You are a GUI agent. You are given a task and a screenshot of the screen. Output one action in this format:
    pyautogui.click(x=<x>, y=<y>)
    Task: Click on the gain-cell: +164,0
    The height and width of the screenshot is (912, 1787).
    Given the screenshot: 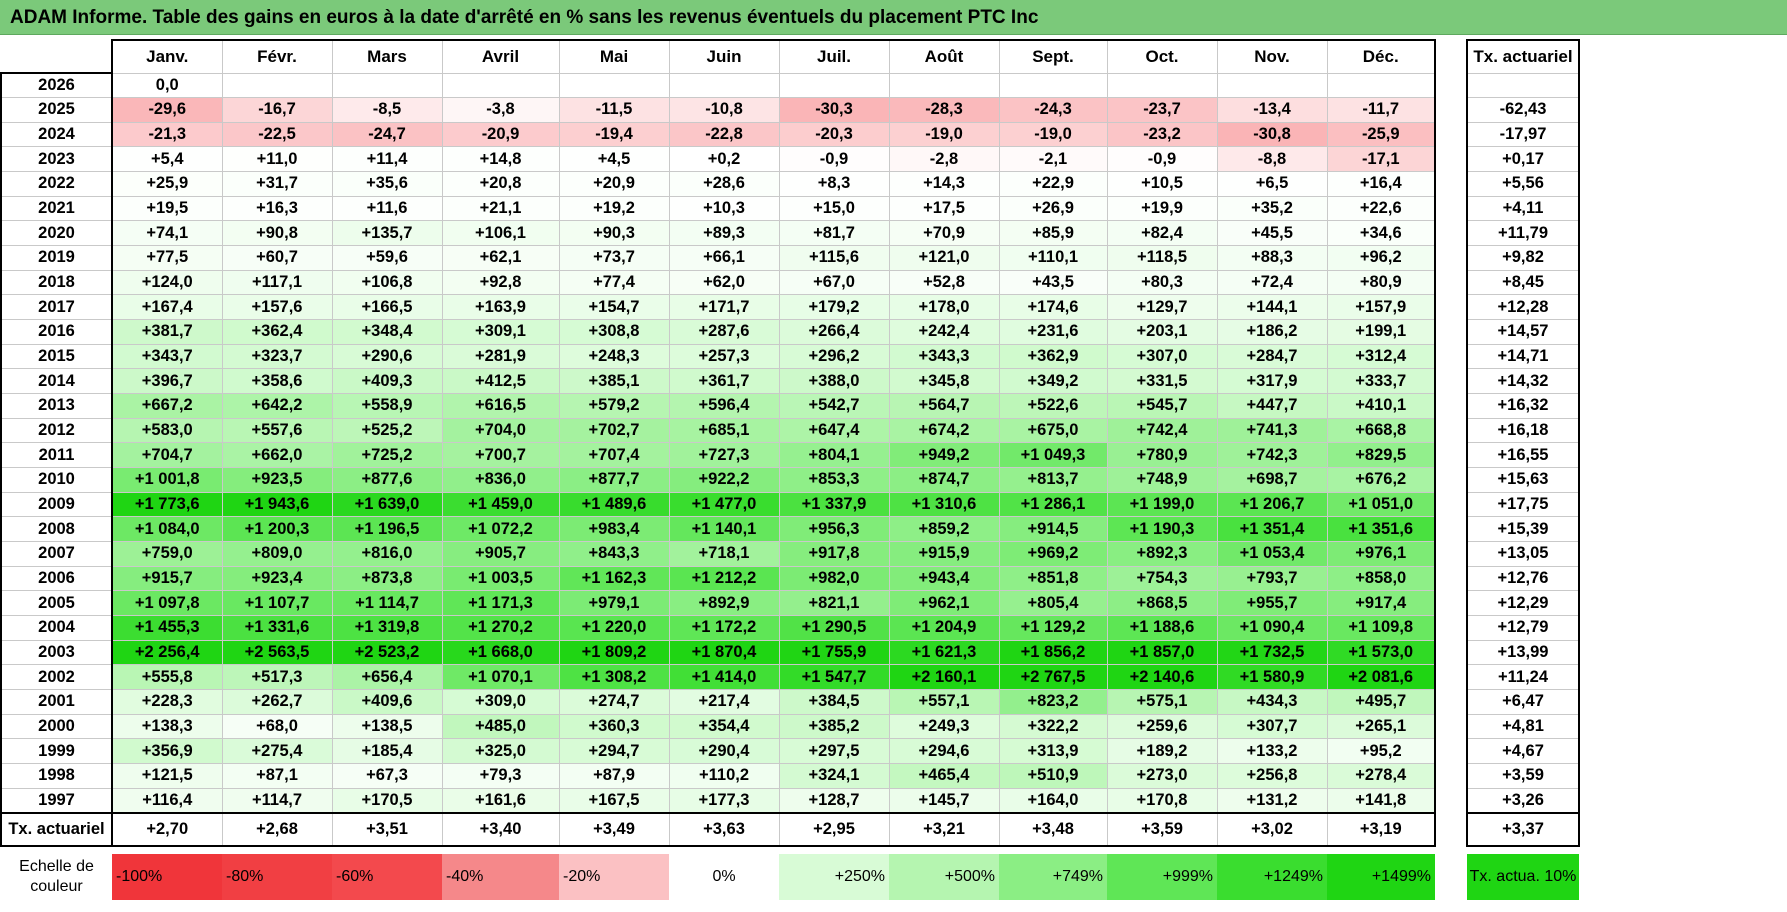 What is the action you would take?
    pyautogui.click(x=1053, y=800)
    